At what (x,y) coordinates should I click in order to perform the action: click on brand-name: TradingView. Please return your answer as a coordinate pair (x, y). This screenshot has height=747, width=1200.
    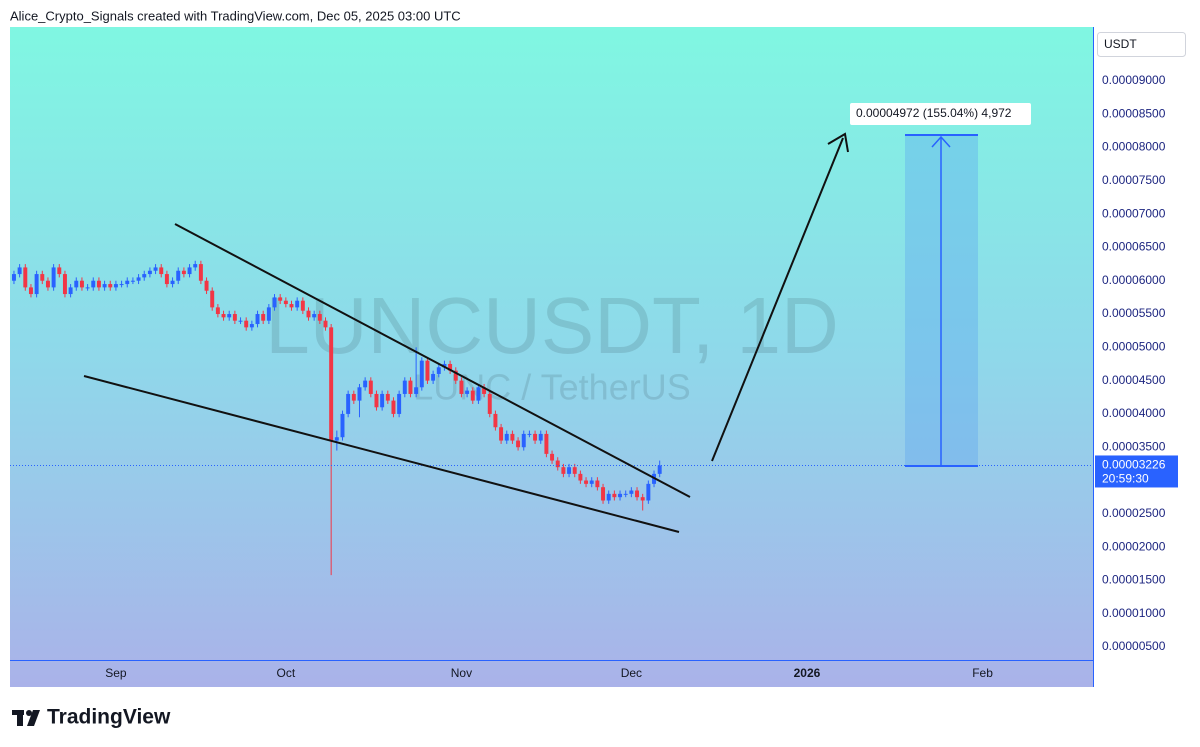
    Looking at the image, I should click on (109, 717).